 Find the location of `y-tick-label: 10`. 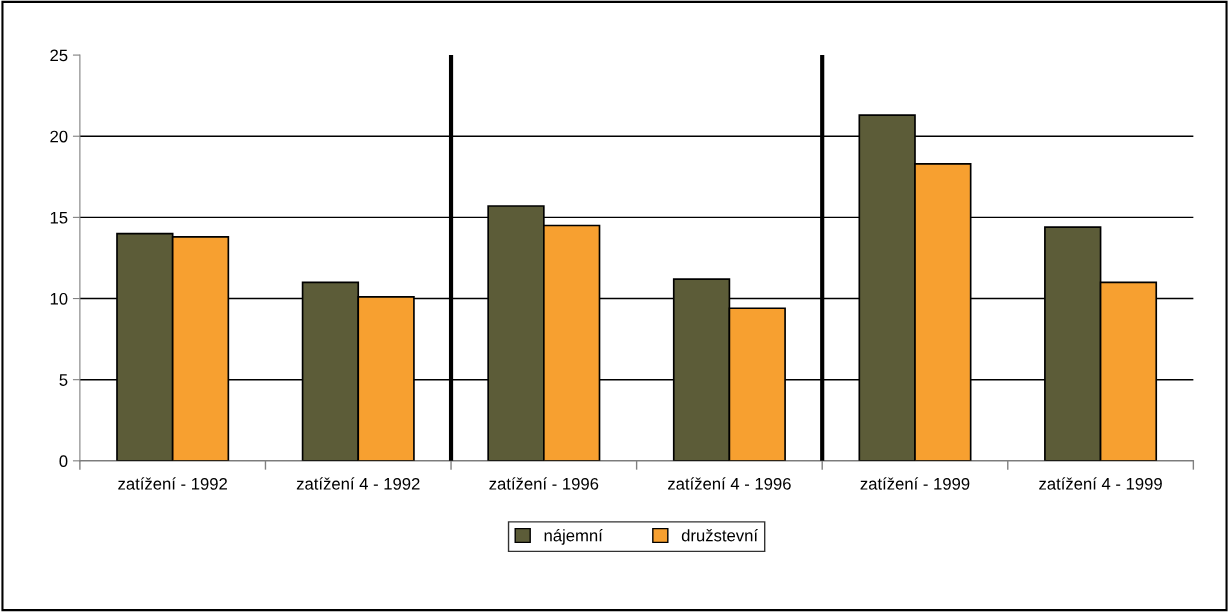

y-tick-label: 10 is located at coordinates (59, 298).